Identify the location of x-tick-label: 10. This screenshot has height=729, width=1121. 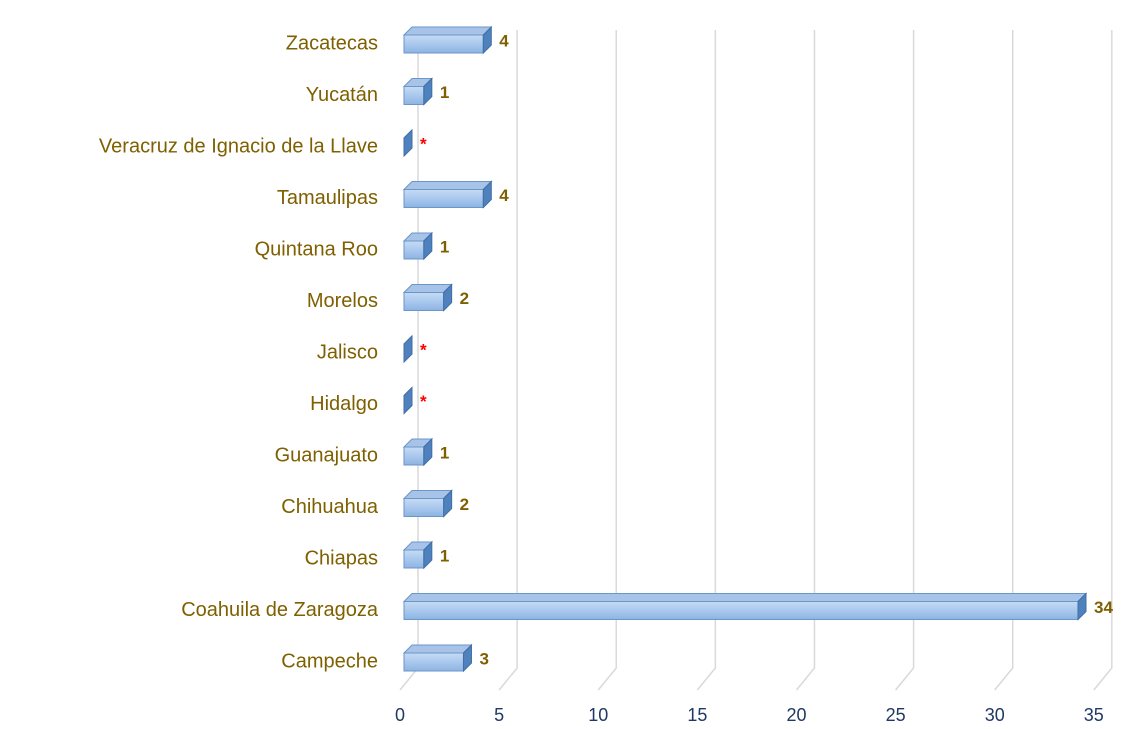
(598, 715).